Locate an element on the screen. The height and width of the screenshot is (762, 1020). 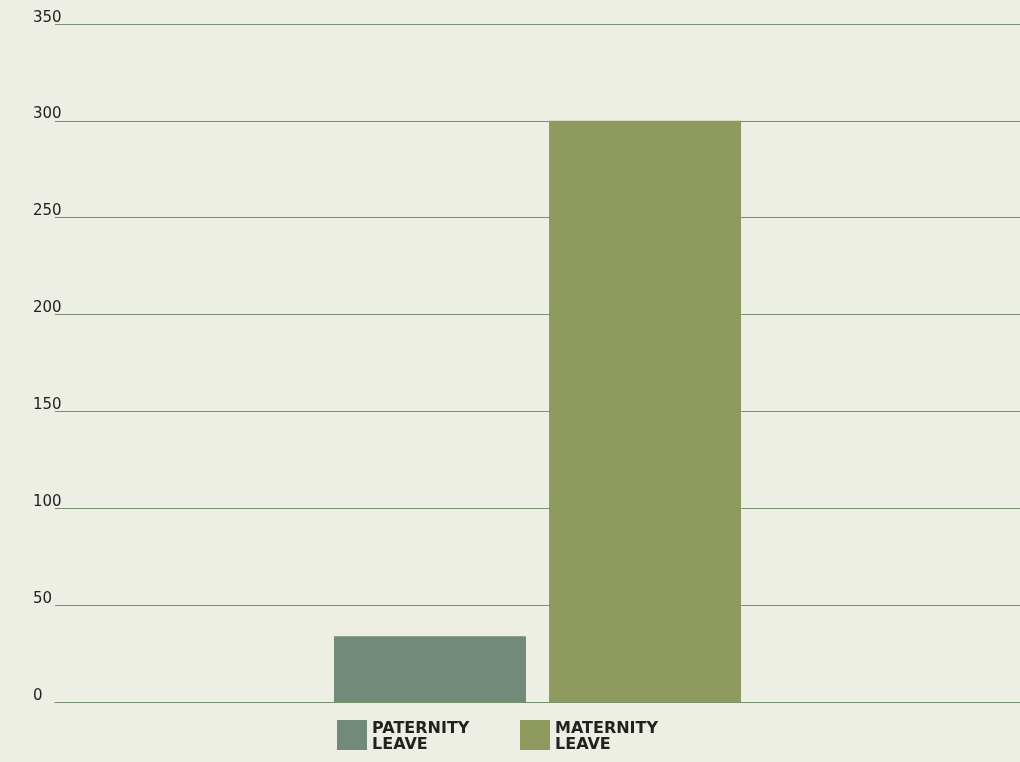
y-tick-label: 200 is located at coordinates (47, 307).